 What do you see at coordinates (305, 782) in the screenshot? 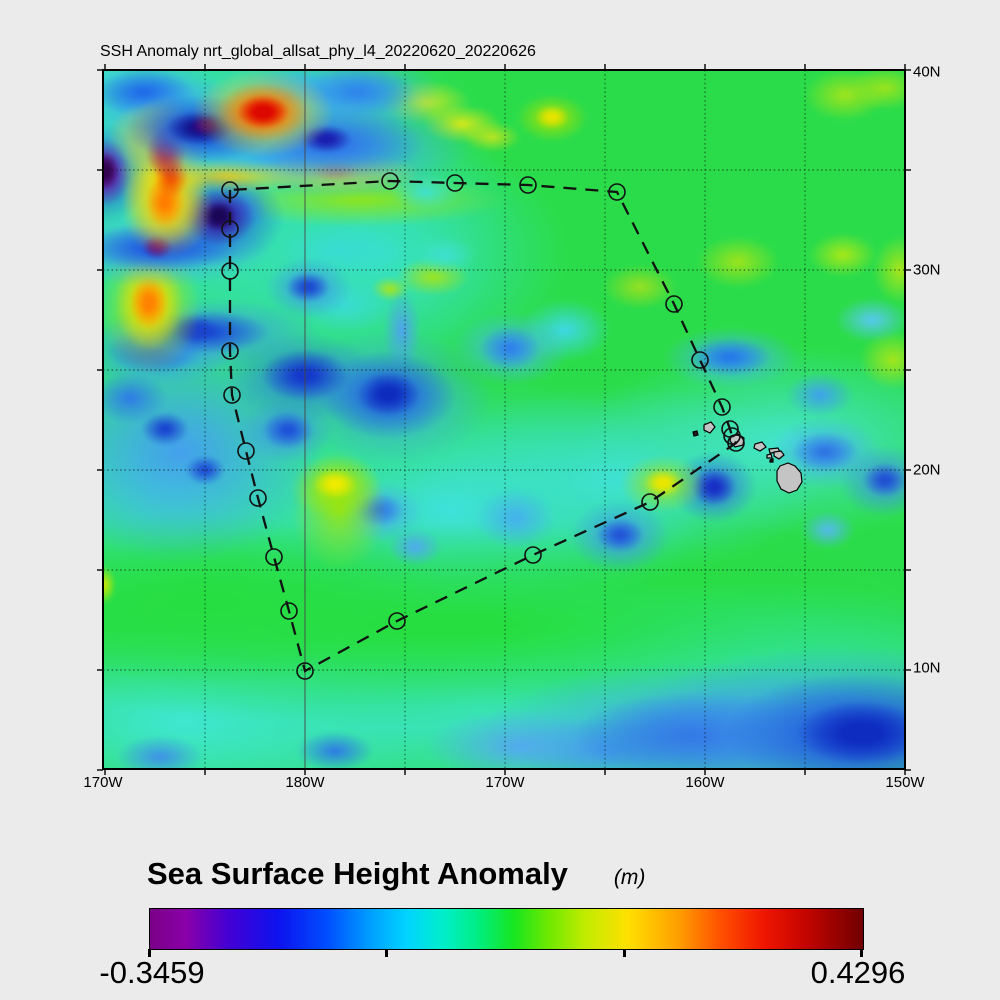
I see `x-tick-label: 180W` at bounding box center [305, 782].